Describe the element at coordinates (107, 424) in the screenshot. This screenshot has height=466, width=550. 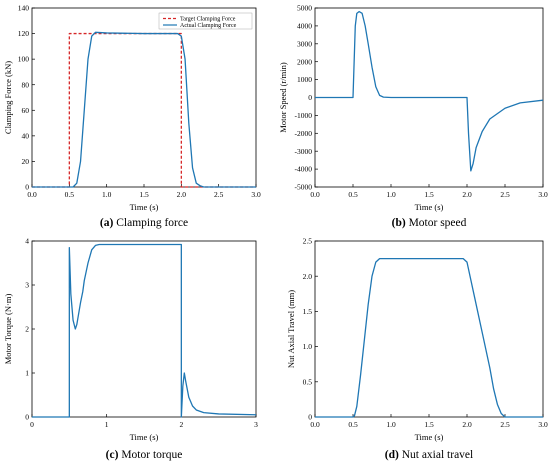
I see `x-tick-label: 1` at that location.